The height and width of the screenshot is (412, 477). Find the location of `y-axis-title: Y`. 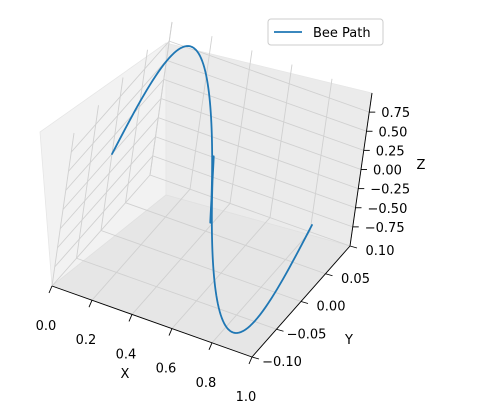

y-axis-title: Y is located at coordinates (348, 340).